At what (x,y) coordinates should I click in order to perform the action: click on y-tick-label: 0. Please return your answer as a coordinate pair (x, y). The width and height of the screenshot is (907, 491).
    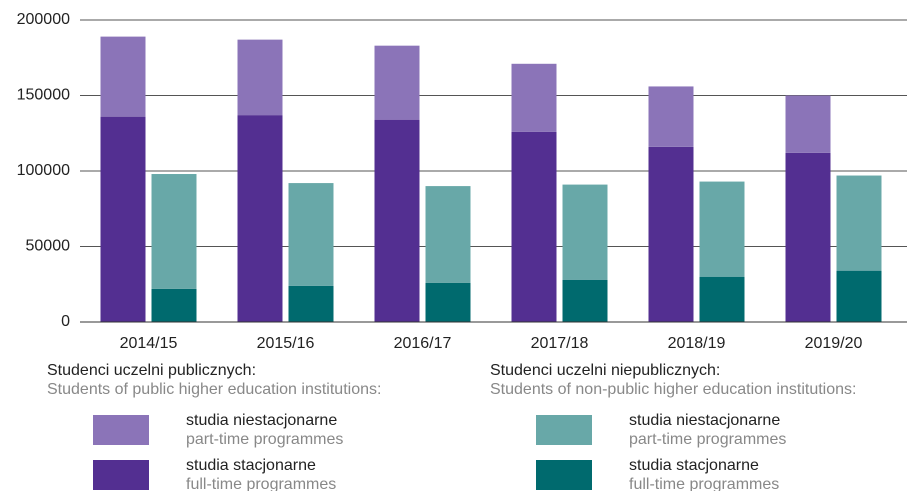
    Looking at the image, I should click on (65, 321).